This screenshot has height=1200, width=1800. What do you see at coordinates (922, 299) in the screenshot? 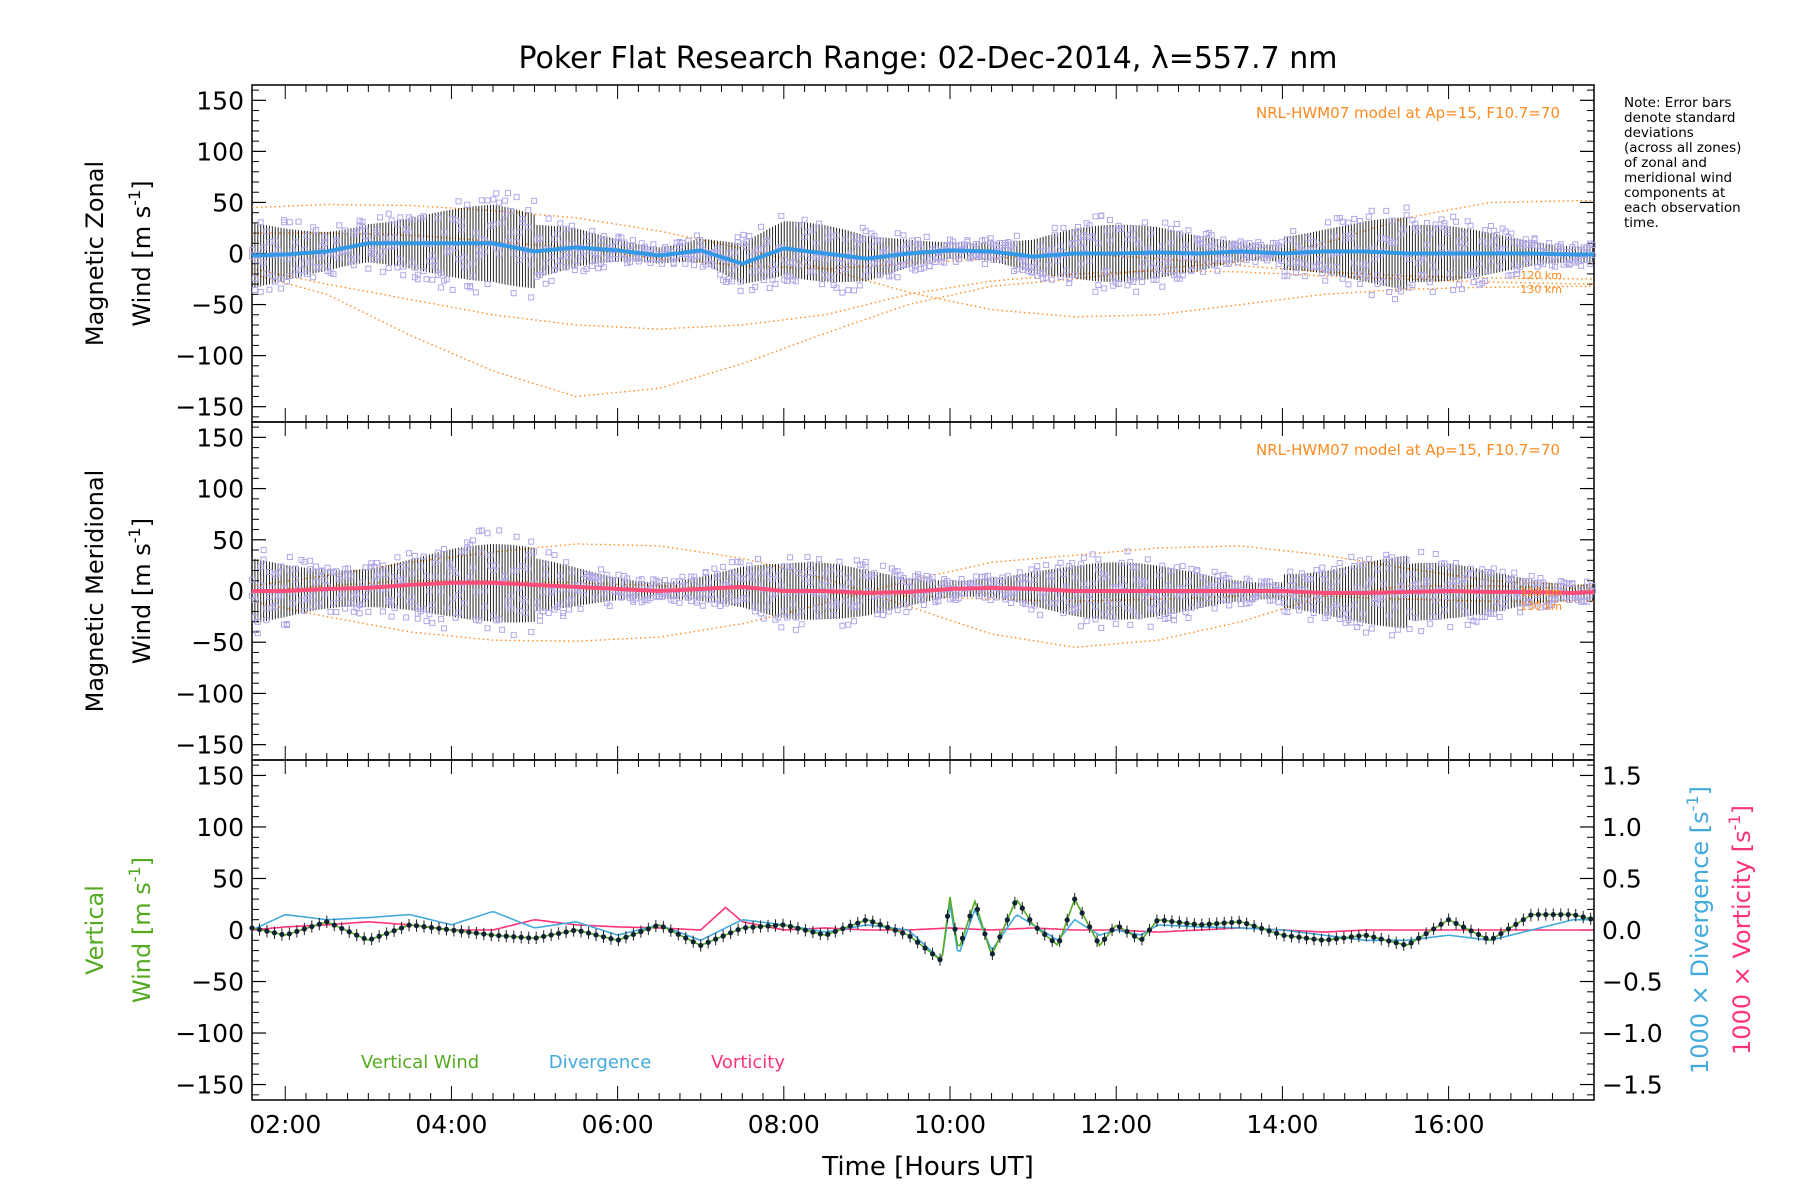
I see `model-curve` at bounding box center [922, 299].